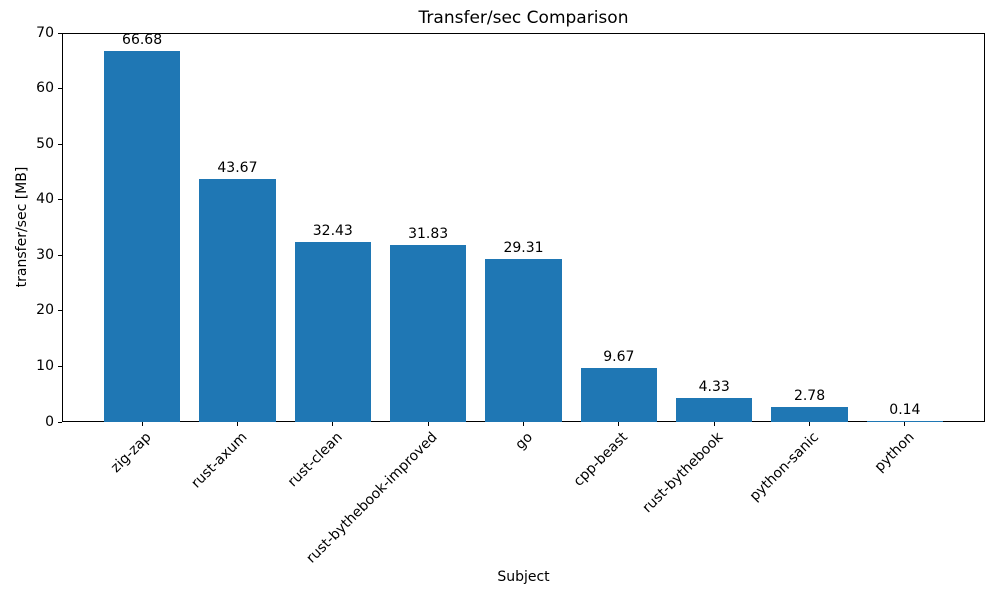  I want to click on x-tick-label: go, so click(524, 441).